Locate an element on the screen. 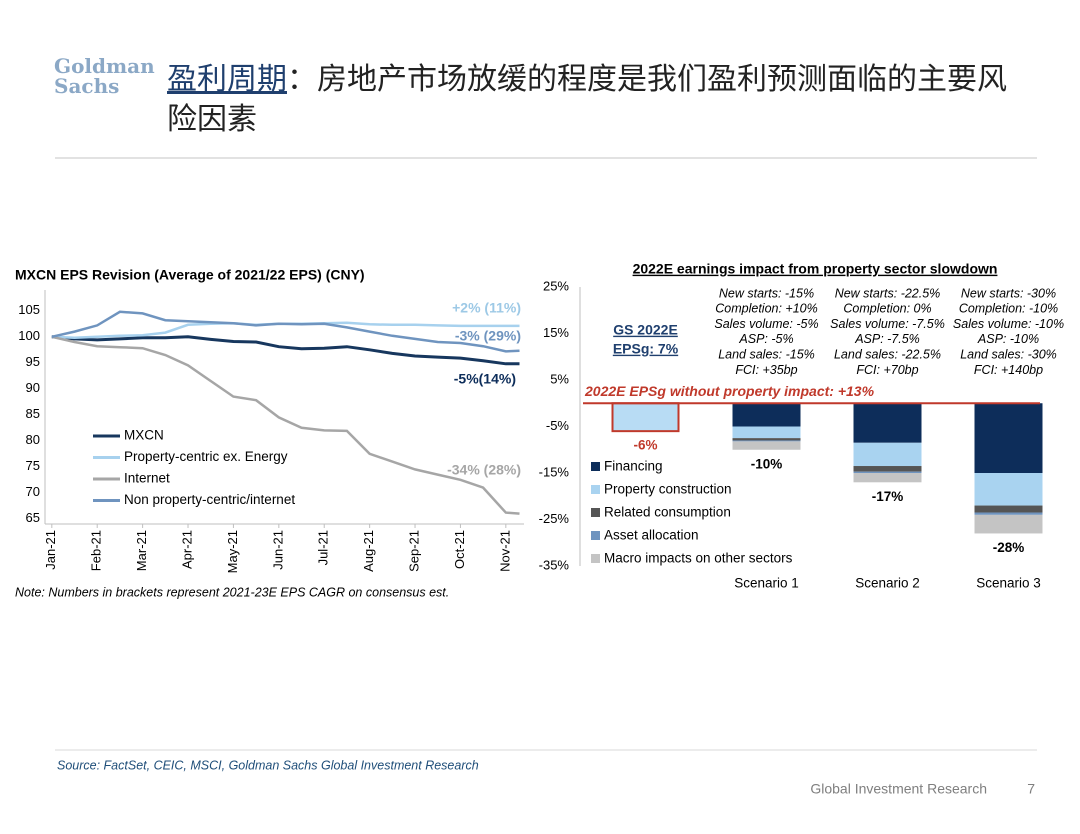  annotation: -3% (29%) is located at coordinates (488, 336).